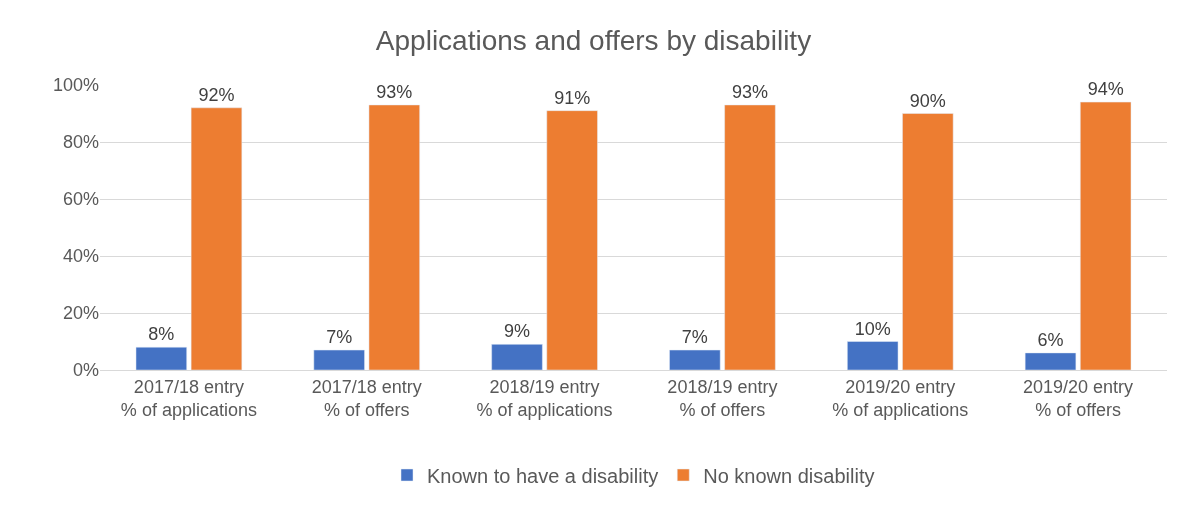 This screenshot has height=507, width=1187. Describe the element at coordinates (1078, 398) in the screenshot. I see `x-tick-label: 2019/20 entry % of offers` at that location.